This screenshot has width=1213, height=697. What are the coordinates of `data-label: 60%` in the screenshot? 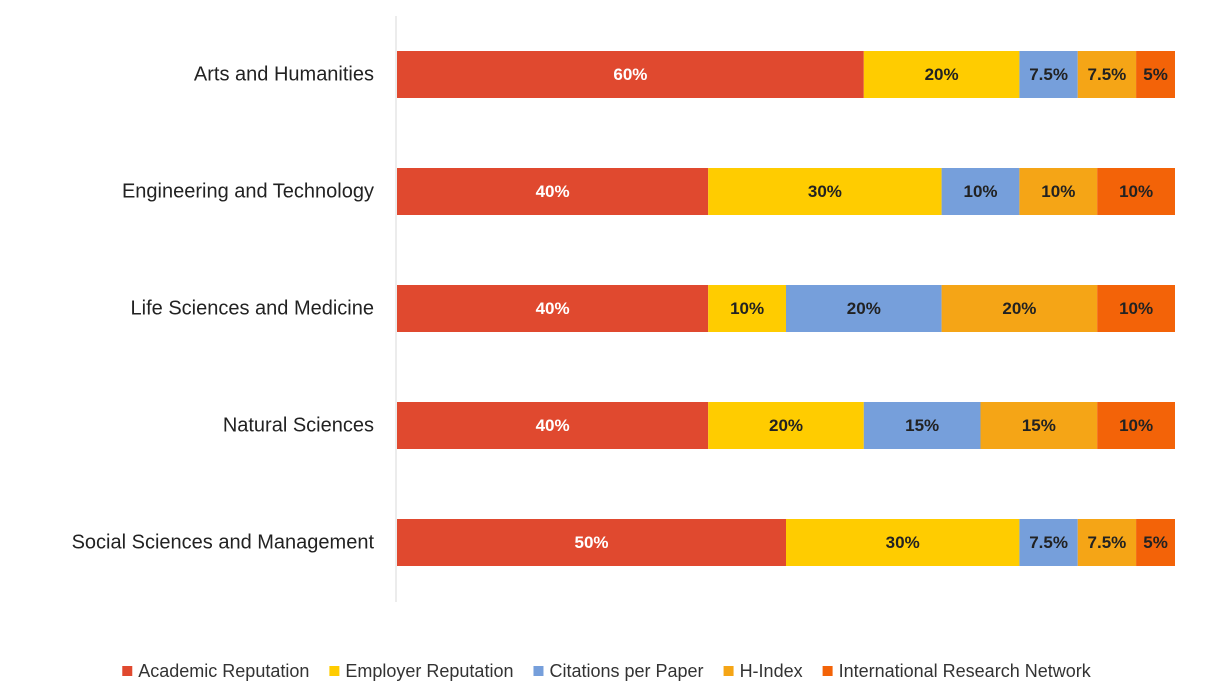 It's located at (630, 74).